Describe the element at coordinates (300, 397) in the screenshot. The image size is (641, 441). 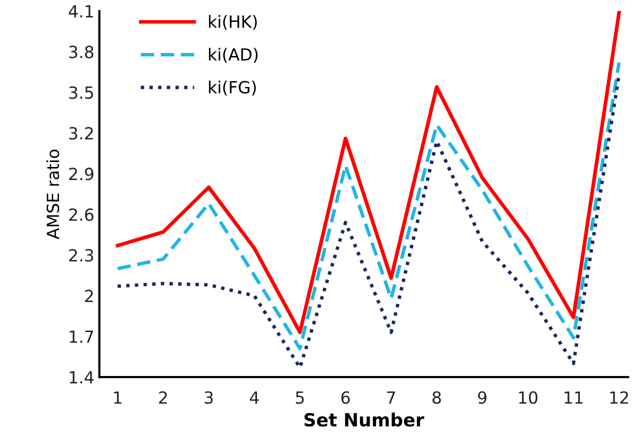
I see `x-tick-label: 5` at that location.